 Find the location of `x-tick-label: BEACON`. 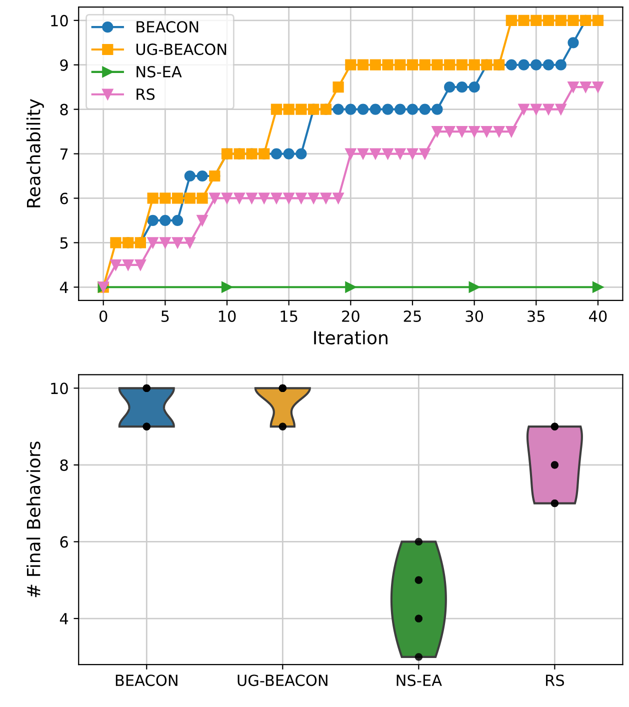

x-tick-label: BEACON is located at coordinates (147, 680).